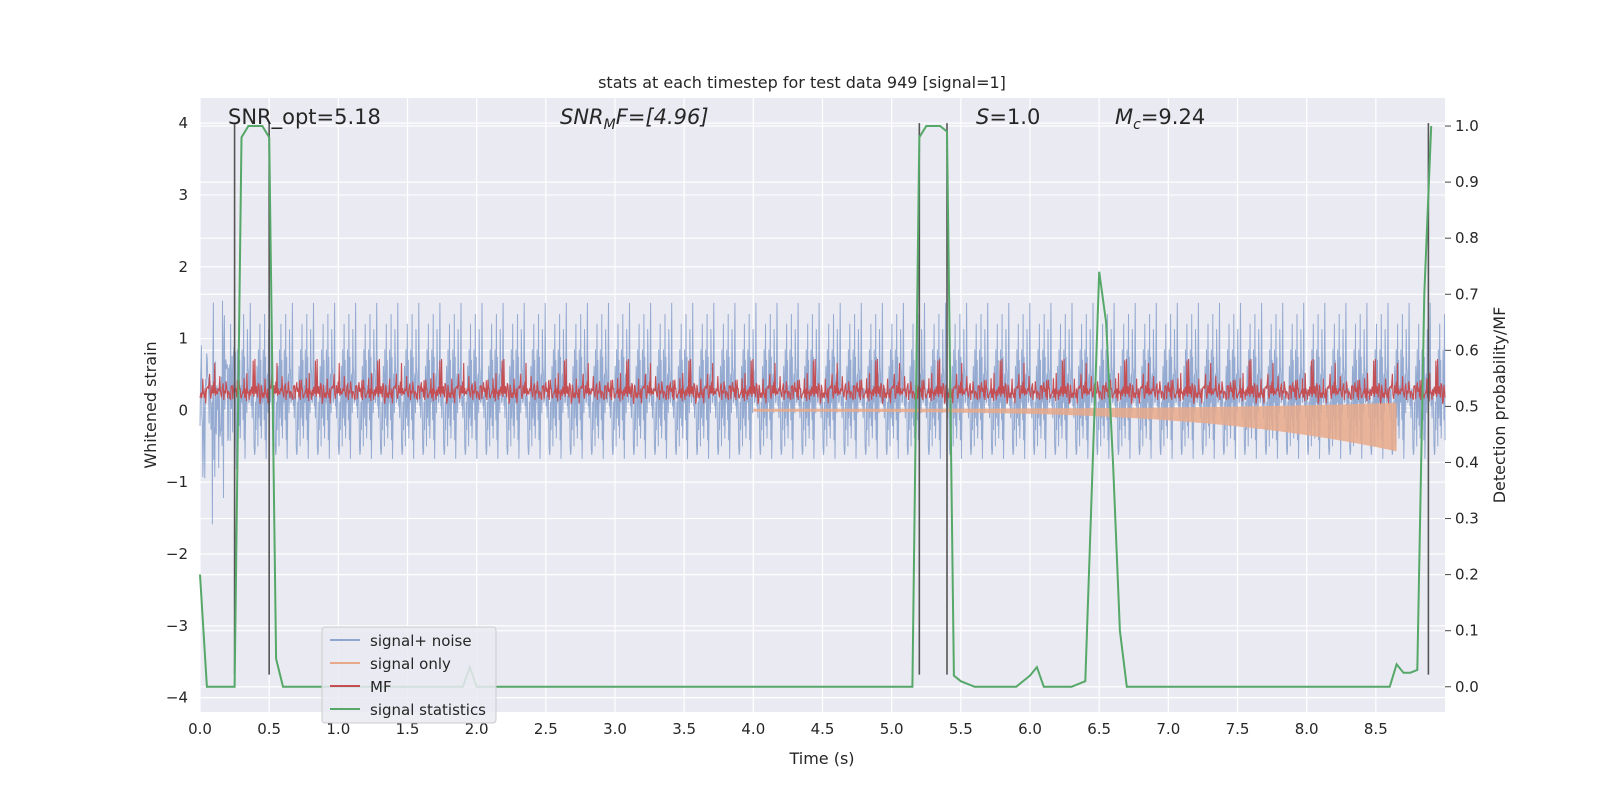 Image resolution: width=1600 pixels, height=800 pixels. What do you see at coordinates (821, 758) in the screenshot?
I see `x-axis-label: Time (s)` at bounding box center [821, 758].